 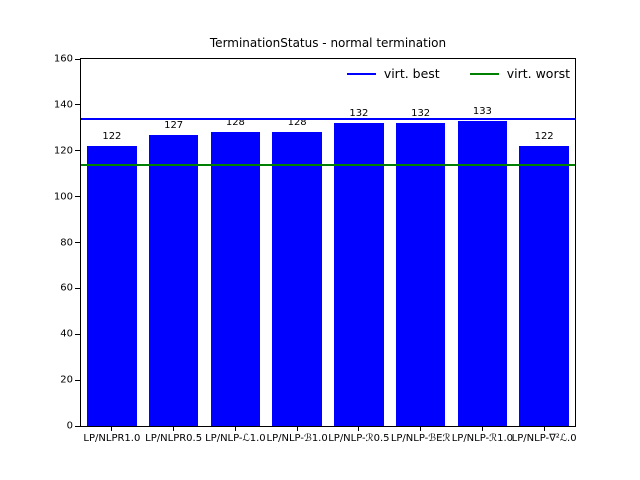 What do you see at coordinates (63, 197) in the screenshot?
I see `y-tick-label: 100` at bounding box center [63, 197].